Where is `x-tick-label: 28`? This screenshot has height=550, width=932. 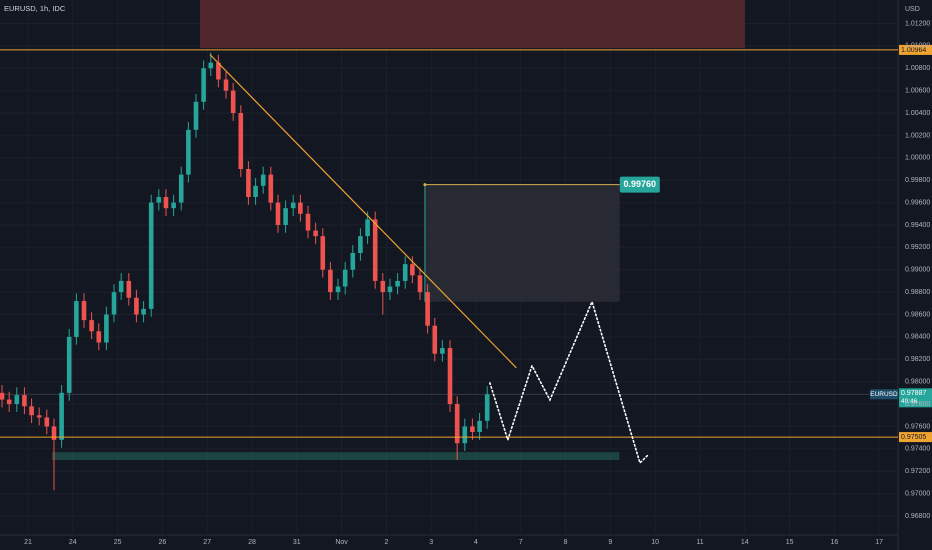 x-tick-label: 28 is located at coordinates (252, 542).